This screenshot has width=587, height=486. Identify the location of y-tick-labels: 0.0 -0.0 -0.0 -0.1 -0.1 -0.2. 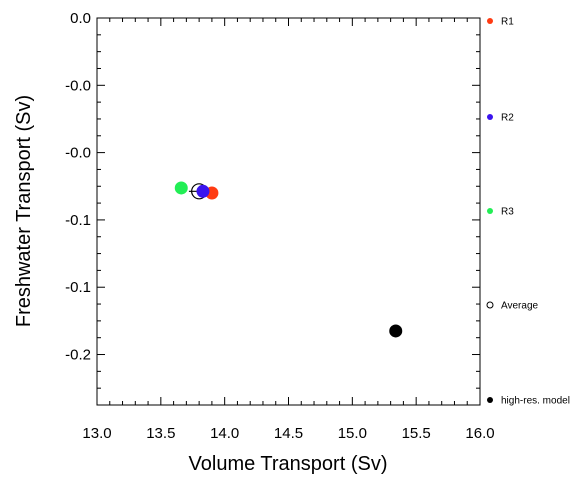
(78, 187).